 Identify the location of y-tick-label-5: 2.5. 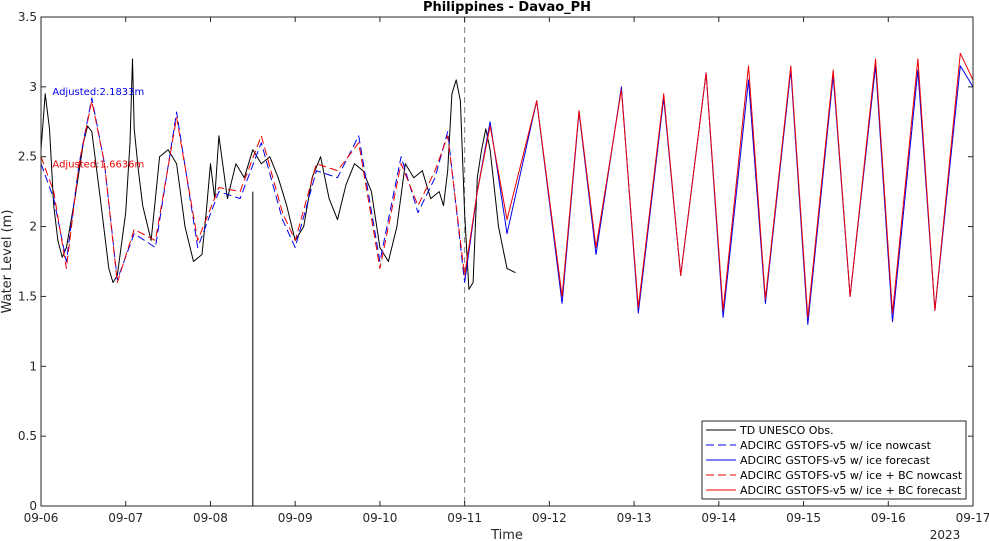
(27, 157).